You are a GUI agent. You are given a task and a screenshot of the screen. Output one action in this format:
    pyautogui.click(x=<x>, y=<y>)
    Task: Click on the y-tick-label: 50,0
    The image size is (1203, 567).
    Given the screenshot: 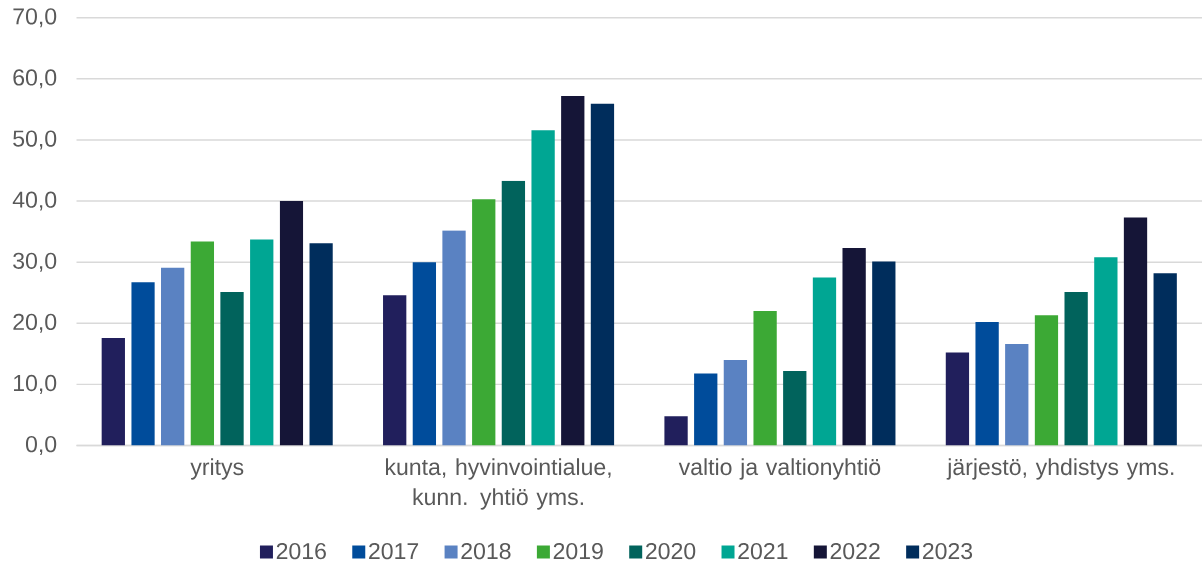 What is the action you would take?
    pyautogui.click(x=35, y=140)
    